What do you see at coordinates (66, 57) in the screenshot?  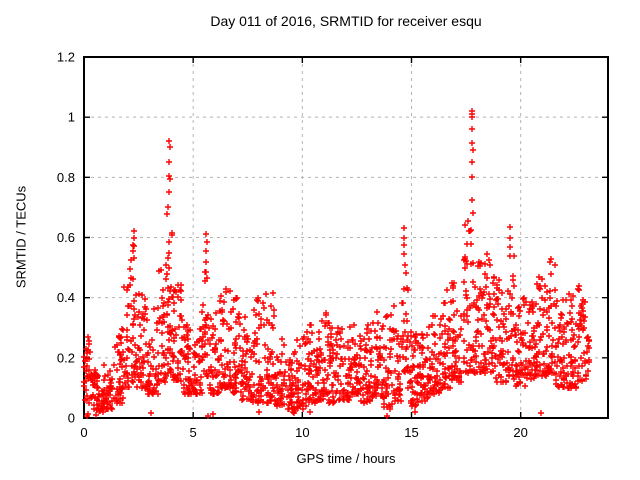 I see `y-tick-label: 1.2` at bounding box center [66, 57].